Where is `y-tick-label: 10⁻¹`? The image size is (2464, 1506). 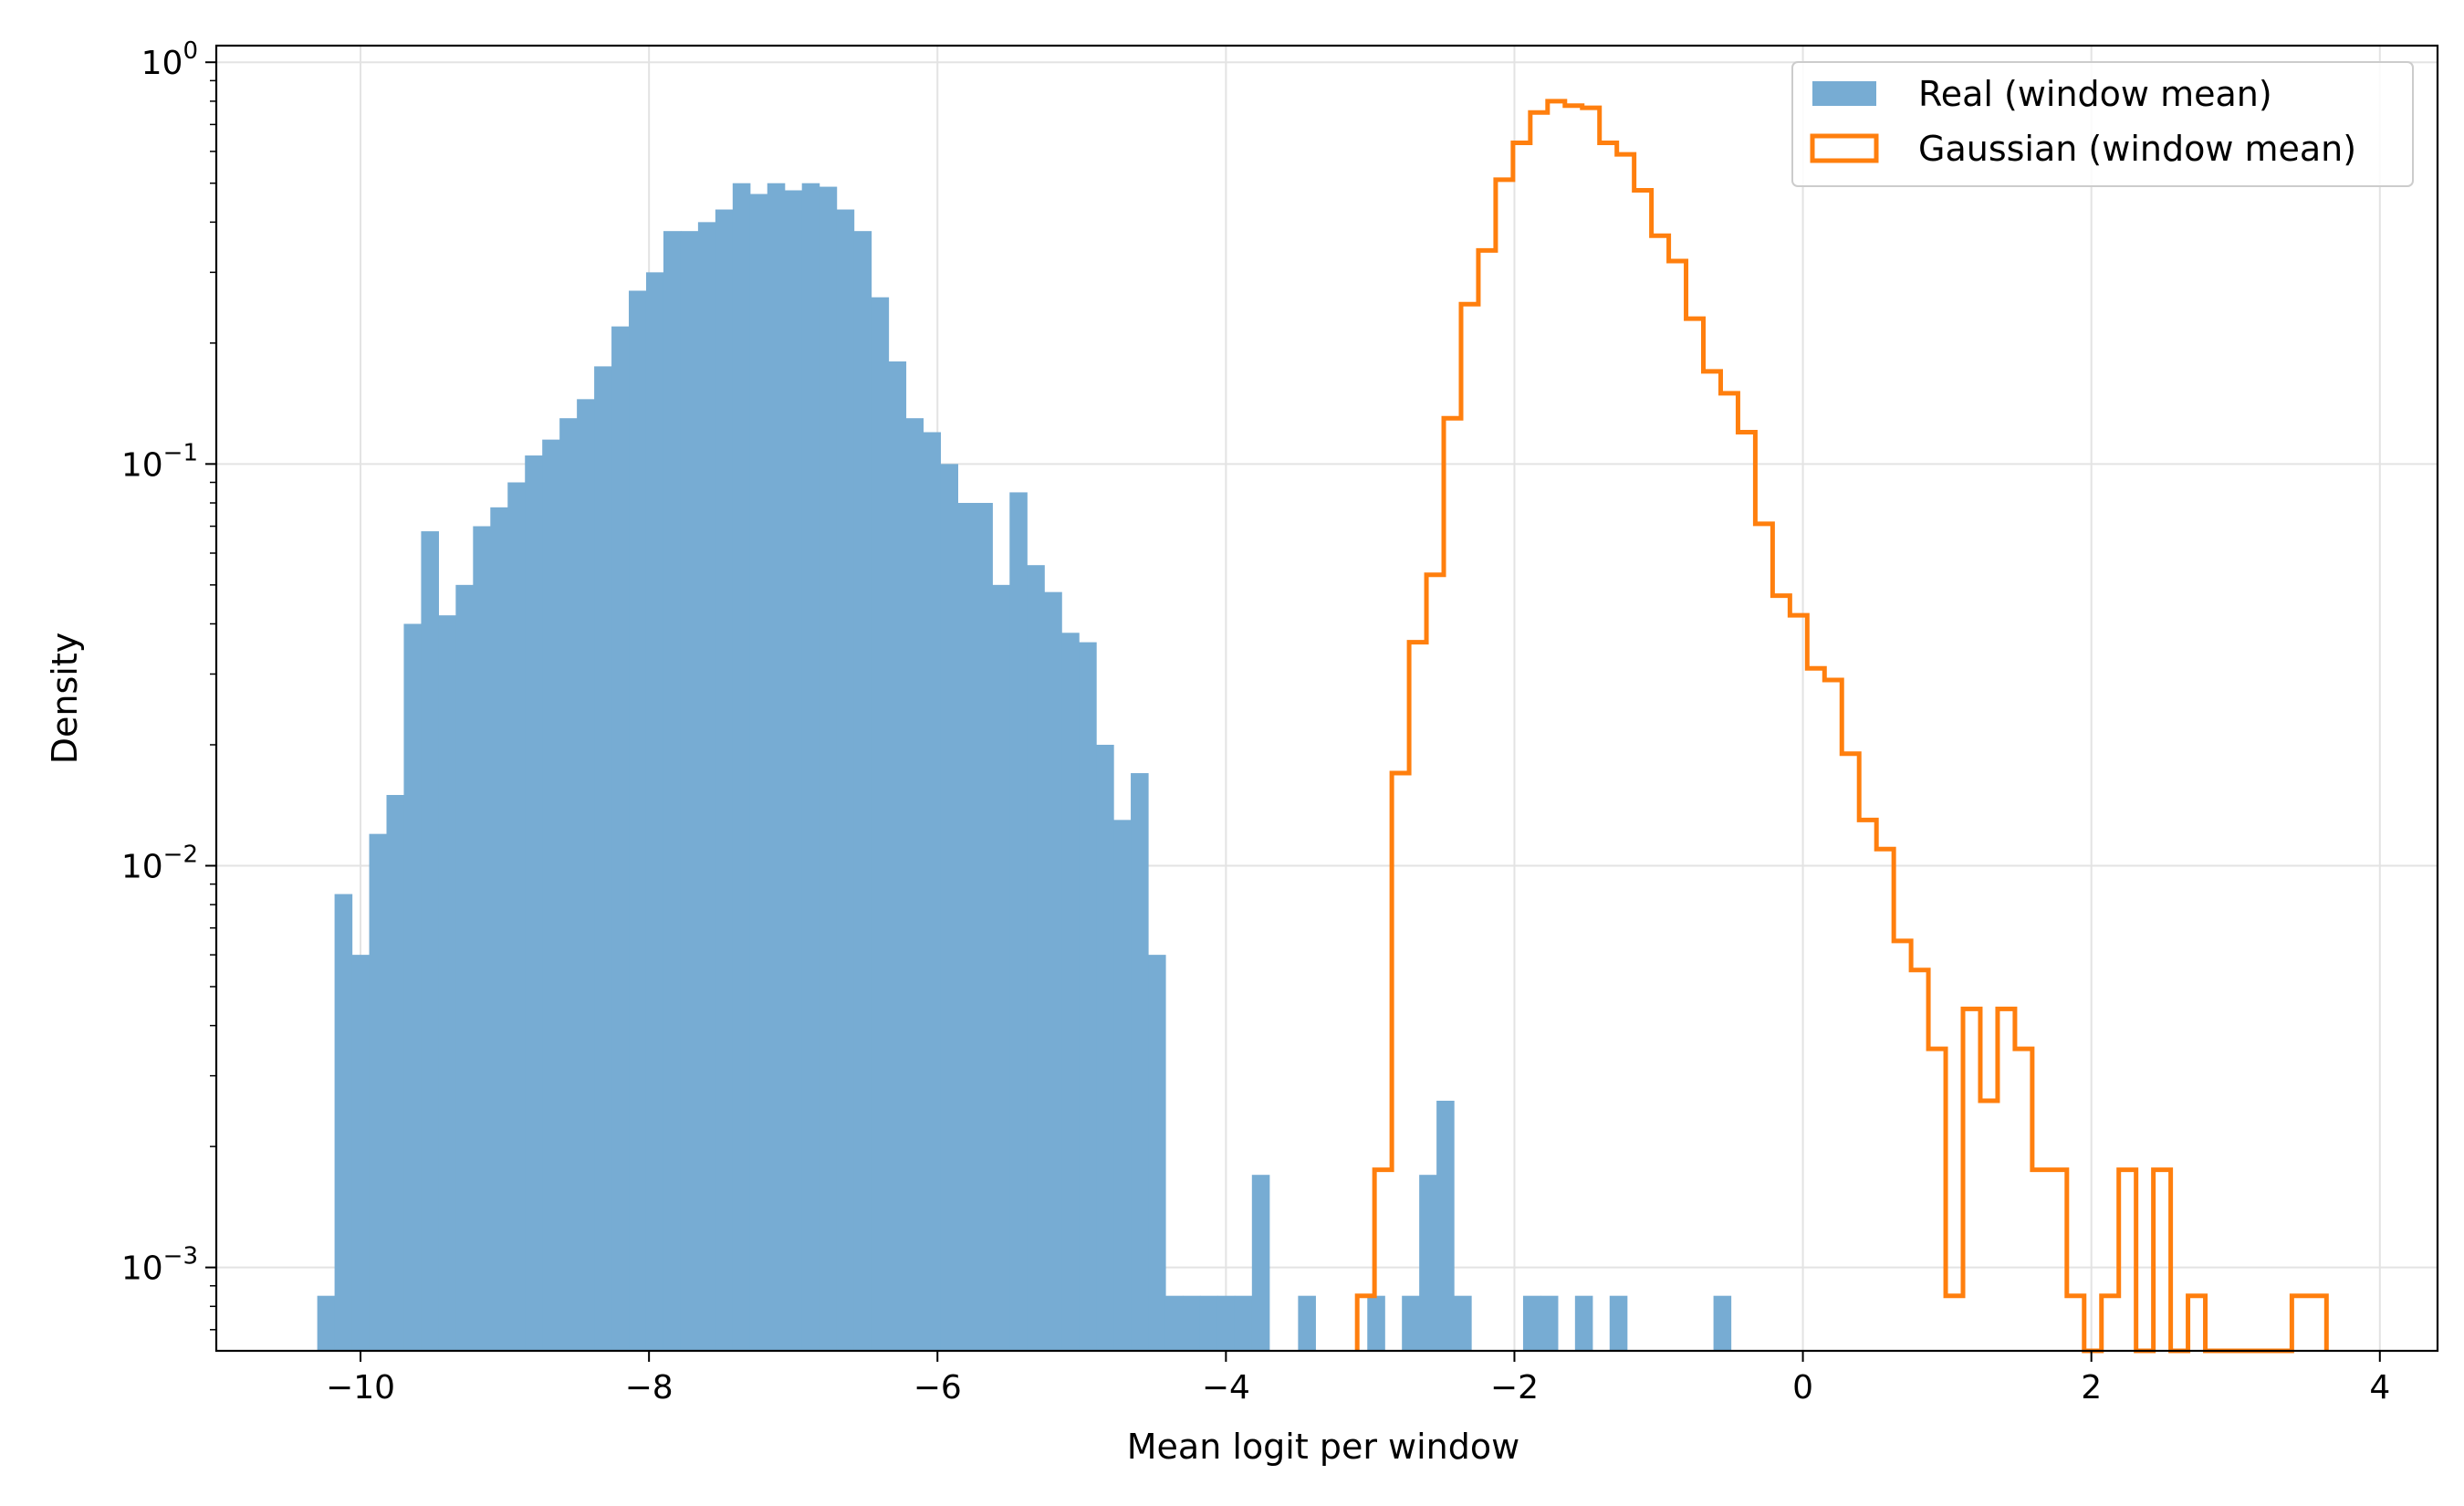
y-tick-label: 10⁻¹ is located at coordinates (159, 461).